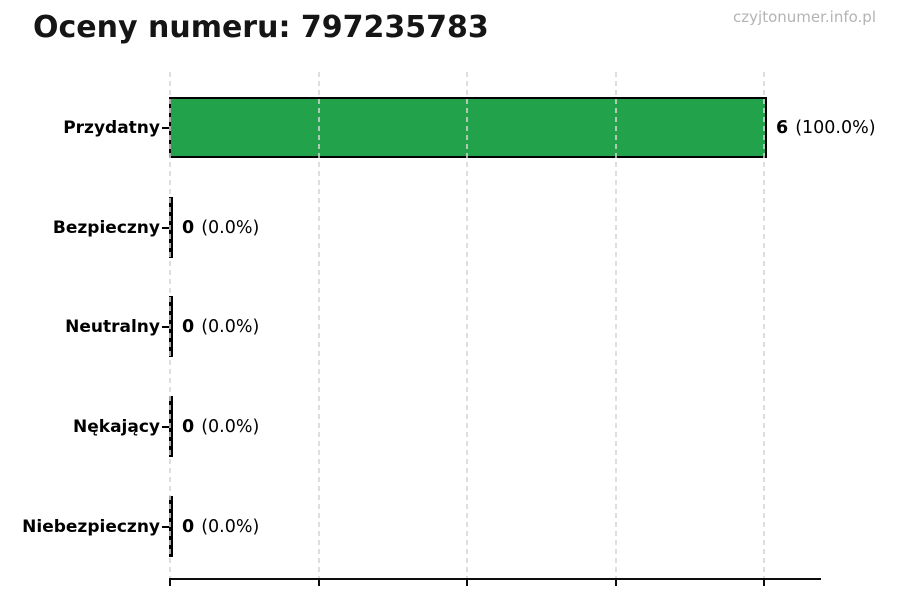 Image resolution: width=900 pixels, height=600 pixels. I want to click on watermark: czyjtonumer.info.pl, so click(804, 17).